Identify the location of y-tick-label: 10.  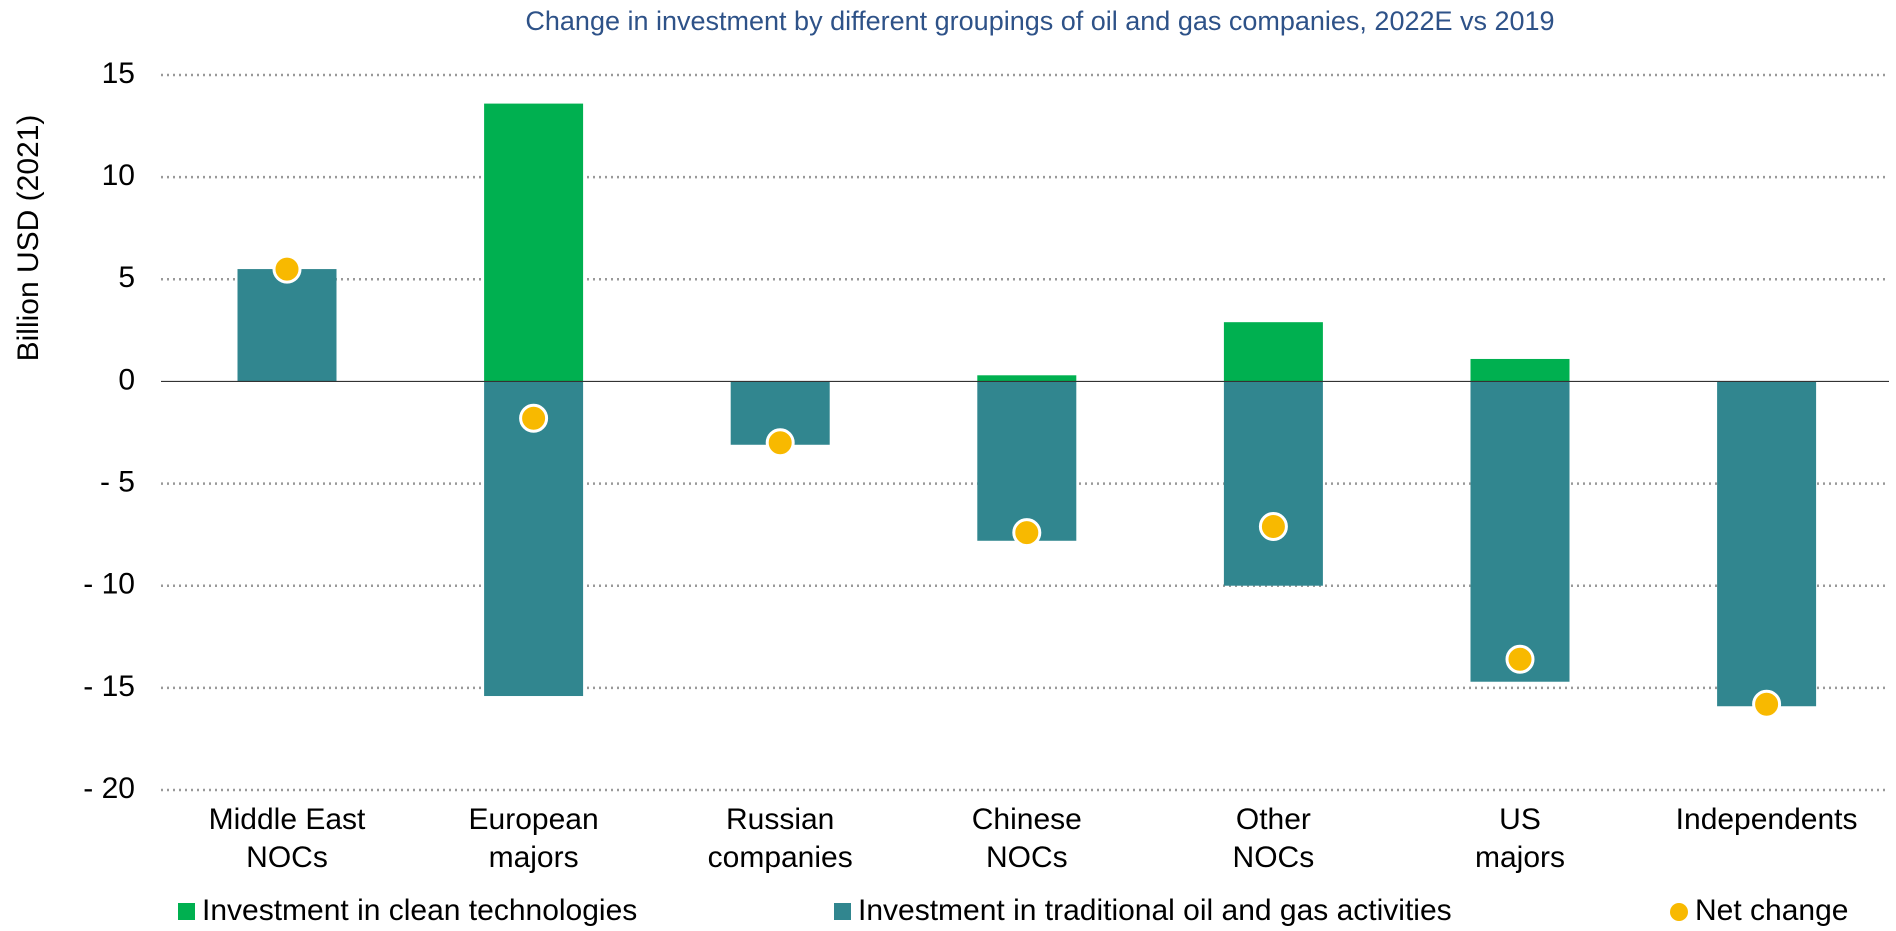
(118, 175).